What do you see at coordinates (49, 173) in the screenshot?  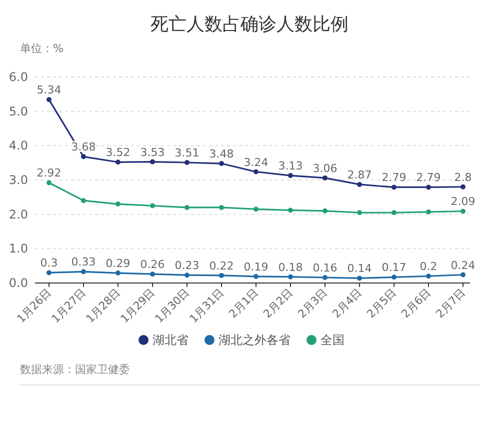 I see `data-label: 2.92` at bounding box center [49, 173].